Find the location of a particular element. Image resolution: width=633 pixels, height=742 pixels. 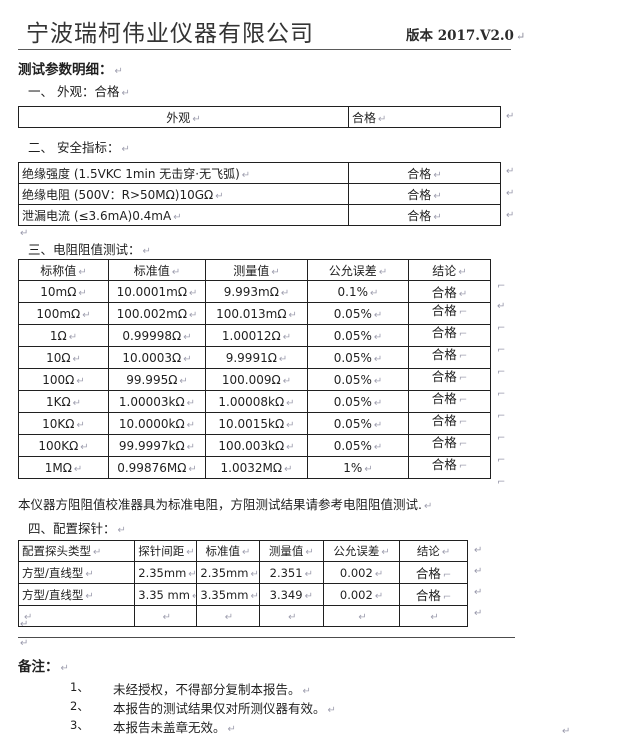

resistance-col-header-0-text: 标称值 is located at coordinates (58, 270).